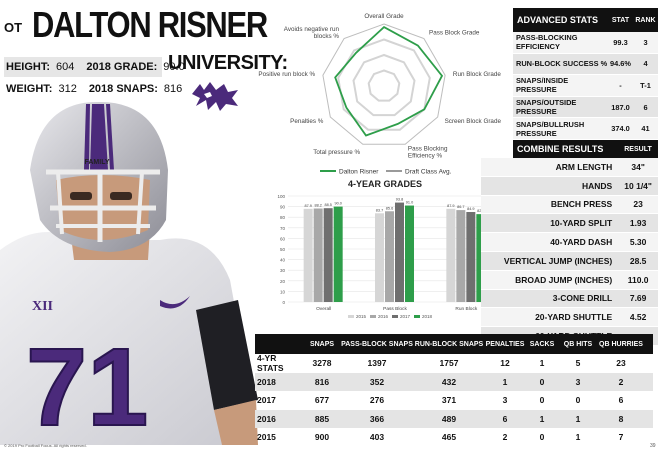  What do you see at coordinates (597, 185) in the screenshot?
I see `combine-label: HANDS` at bounding box center [597, 185].